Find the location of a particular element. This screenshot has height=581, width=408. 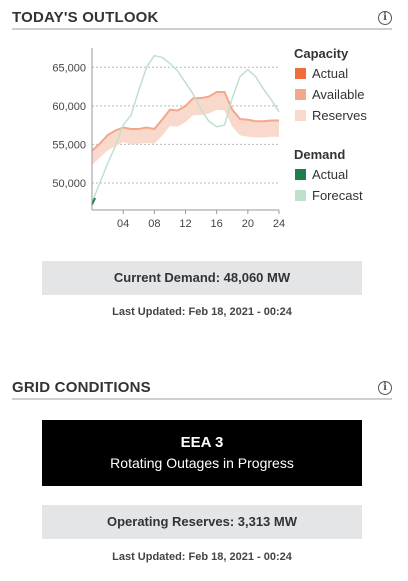

x-tick-label: 12 is located at coordinates (185, 224).